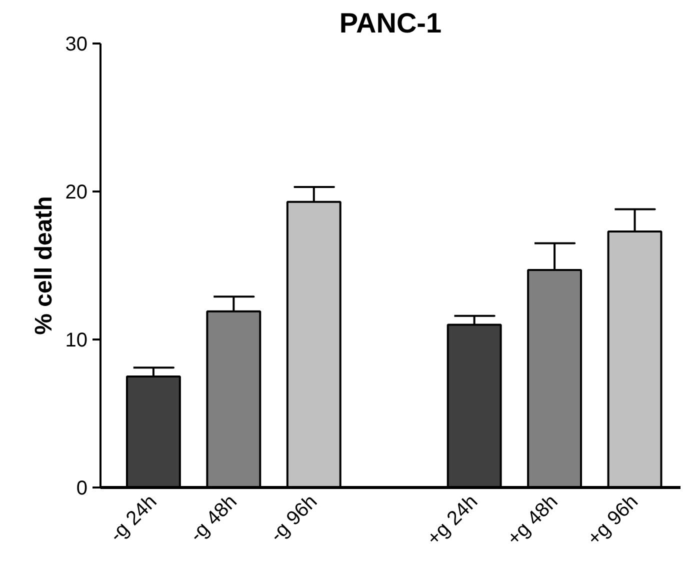 This screenshot has width=683, height=566. Describe the element at coordinates (76, 45) in the screenshot. I see `y-tick-label: 30` at that location.